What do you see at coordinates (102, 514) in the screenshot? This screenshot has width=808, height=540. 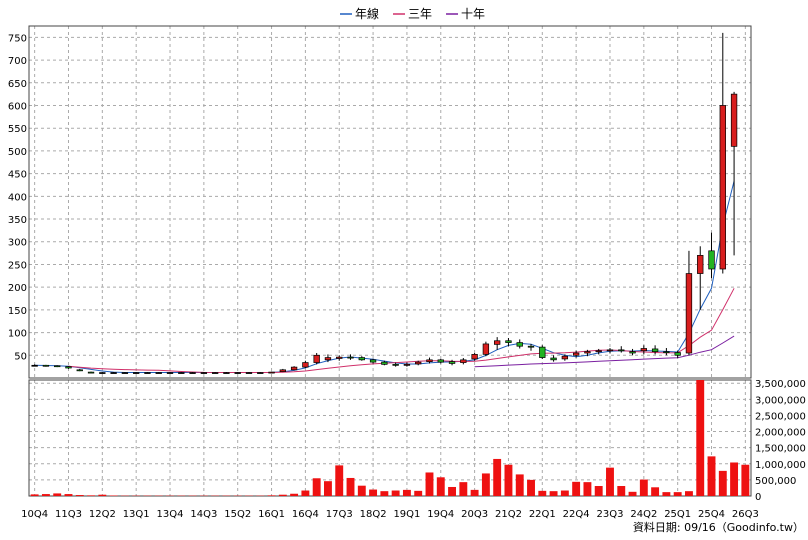 I see `x-tick-label: 12Q2` at bounding box center [102, 514].